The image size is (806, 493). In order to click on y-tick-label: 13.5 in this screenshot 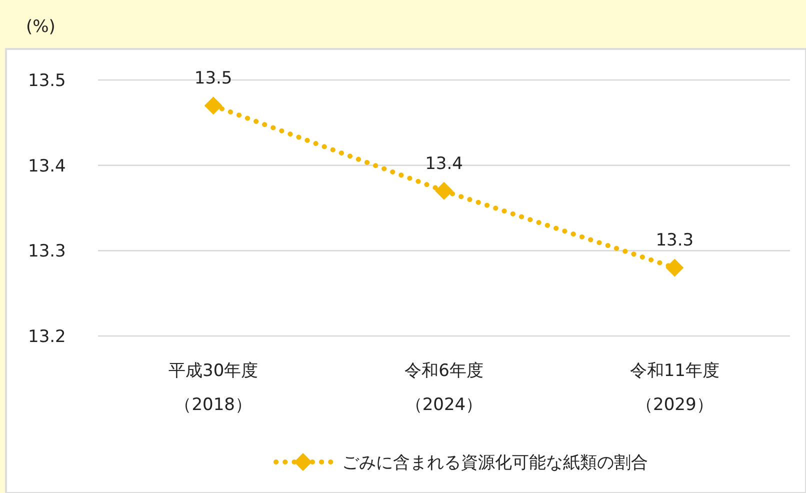, I will do `click(47, 81)`.